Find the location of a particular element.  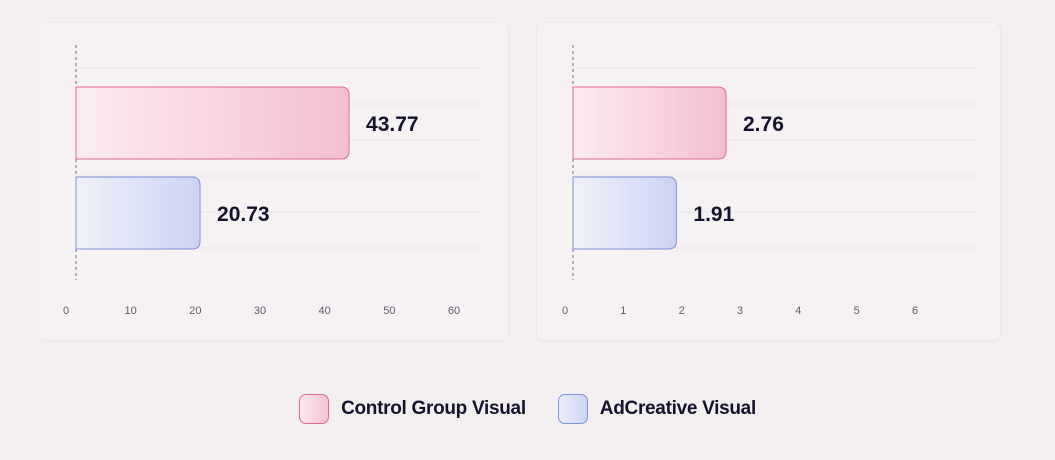

value-label-adcreative: 1.91 is located at coordinates (713, 214).